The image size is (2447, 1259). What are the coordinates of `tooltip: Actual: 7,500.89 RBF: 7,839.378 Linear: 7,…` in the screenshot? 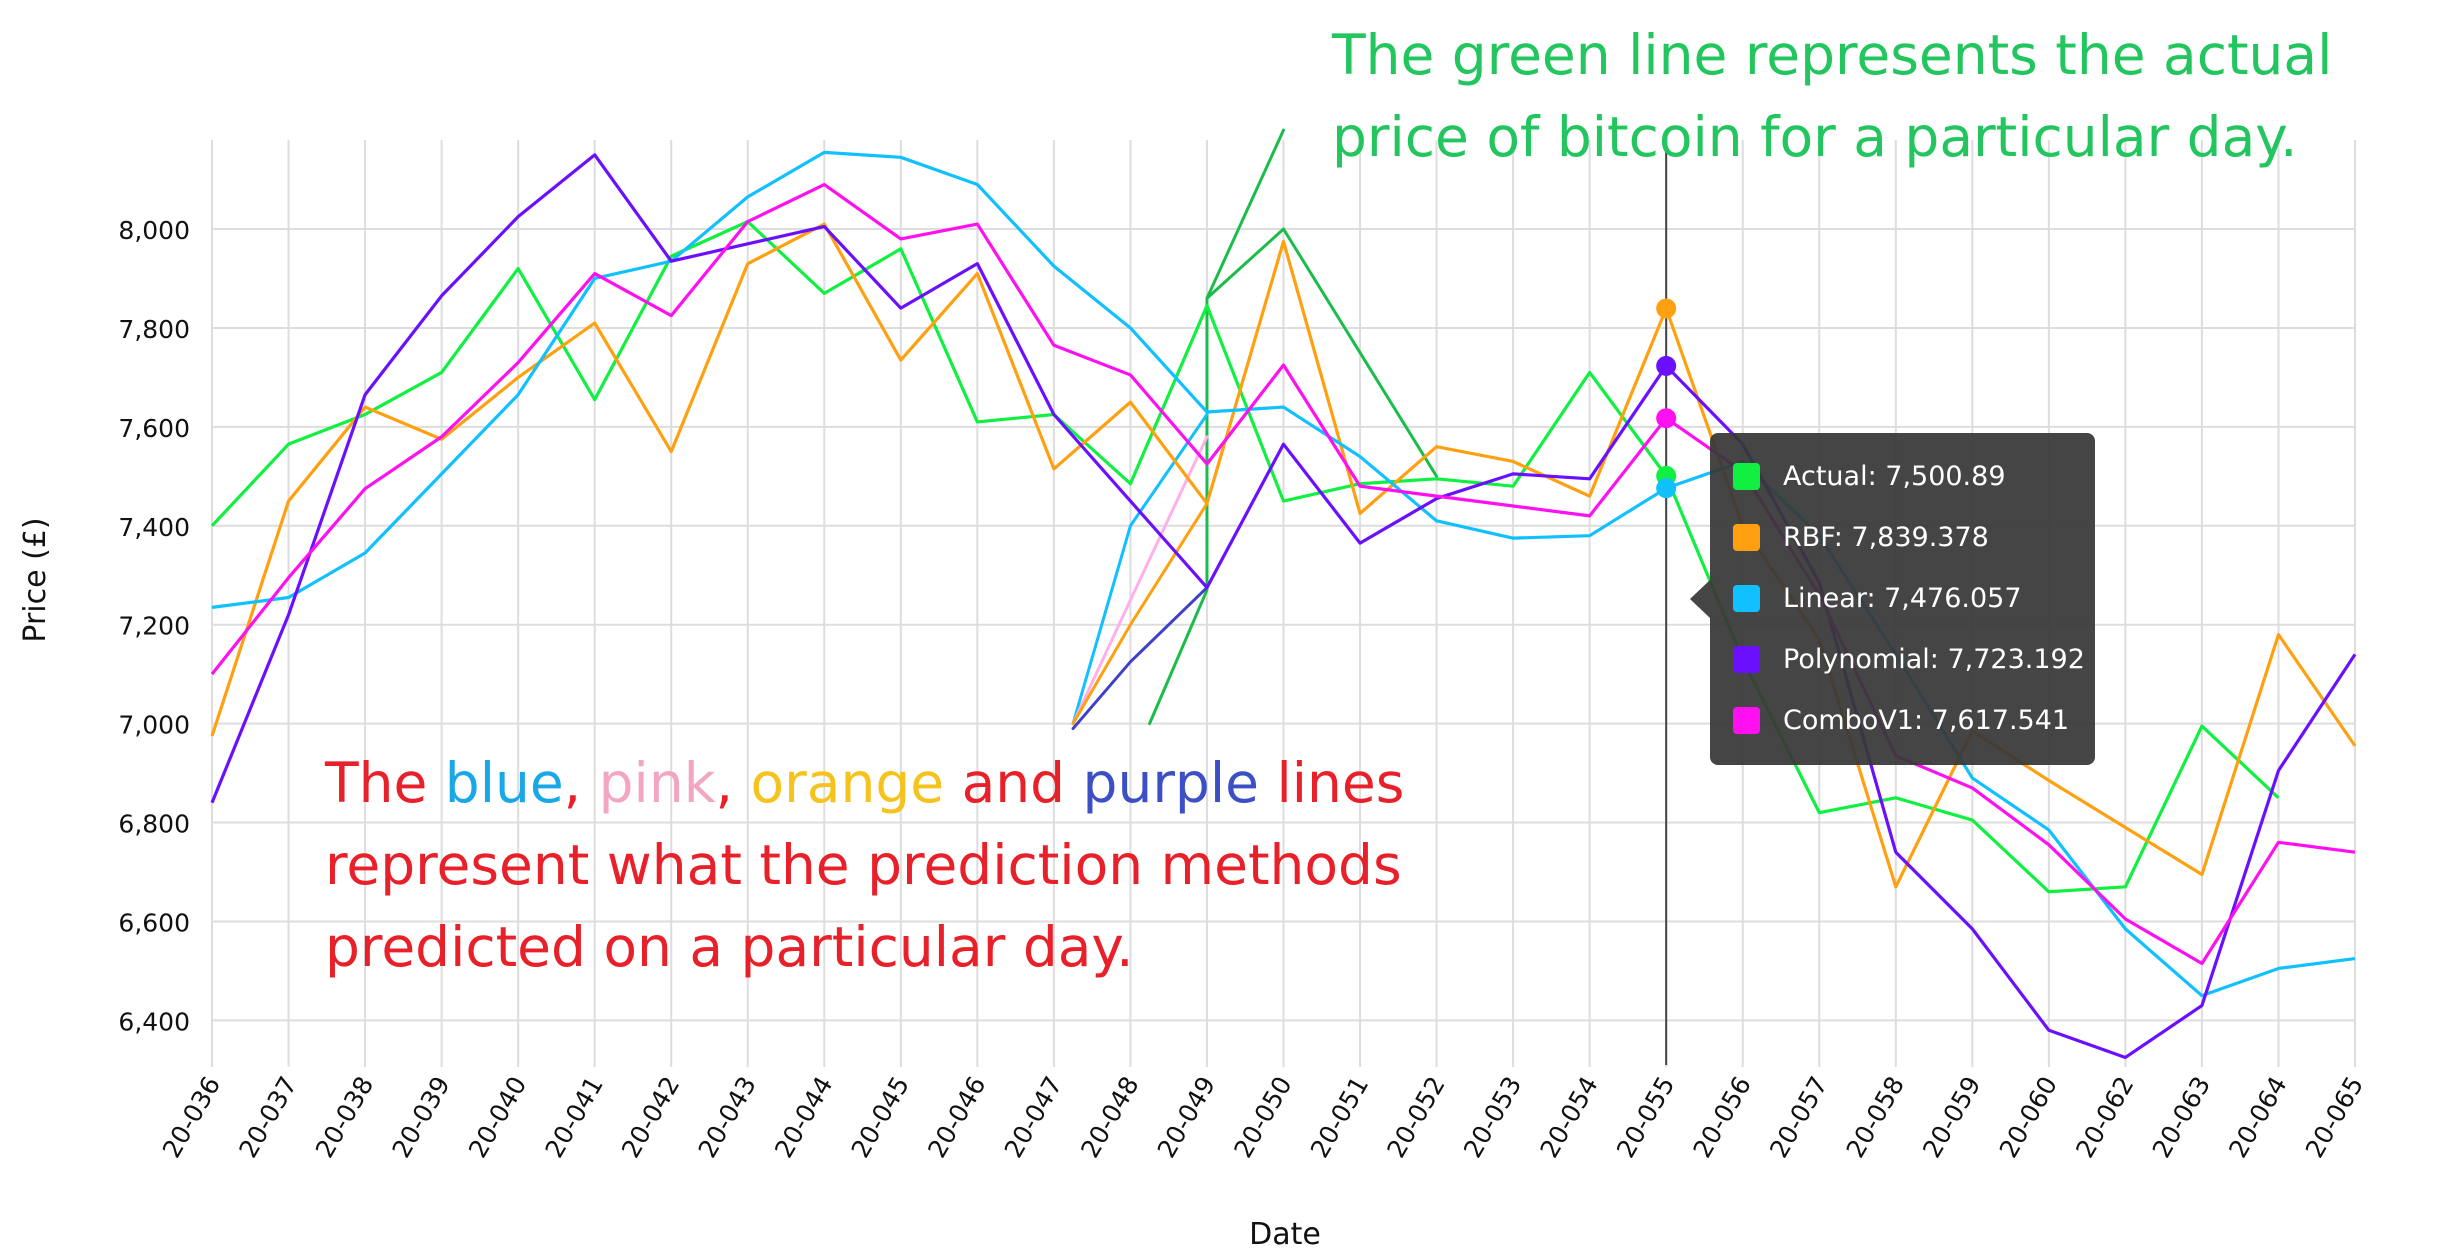 It's located at (1902, 599).